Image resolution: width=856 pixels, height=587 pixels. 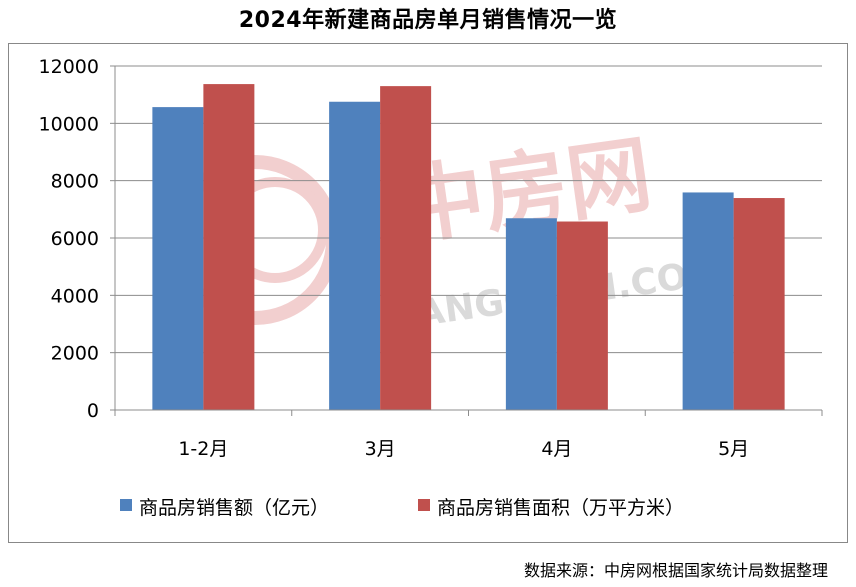 I want to click on chart-title: 2024年新建商品房单月销售情况一览, so click(x=428, y=20).